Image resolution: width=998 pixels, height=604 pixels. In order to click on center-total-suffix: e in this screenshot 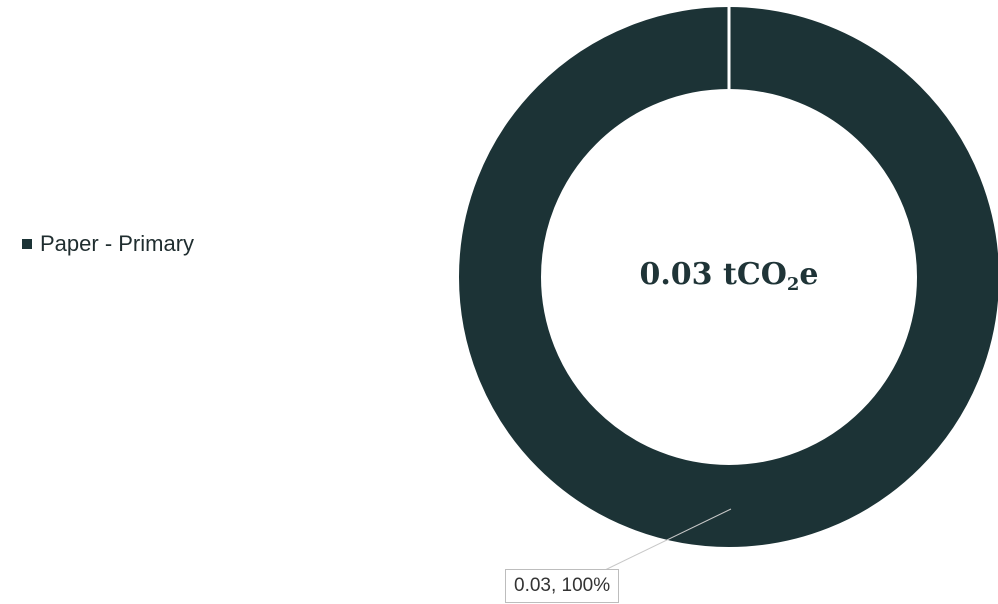, I will do `click(809, 274)`.